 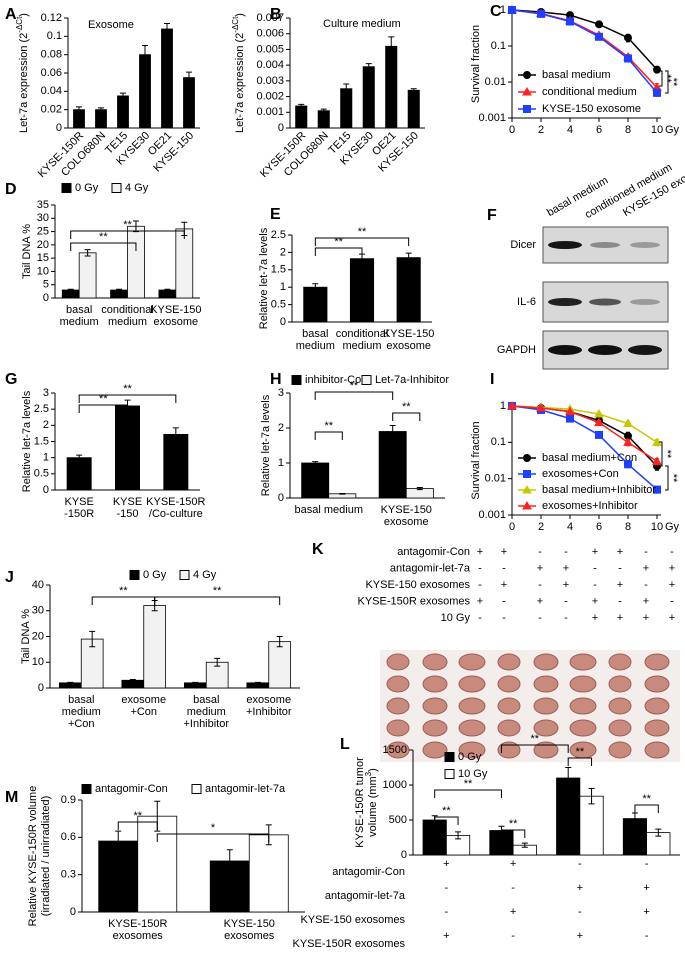 What do you see at coordinates (138, 936) in the screenshot?
I see `x-tick-label: exosomes` at bounding box center [138, 936].